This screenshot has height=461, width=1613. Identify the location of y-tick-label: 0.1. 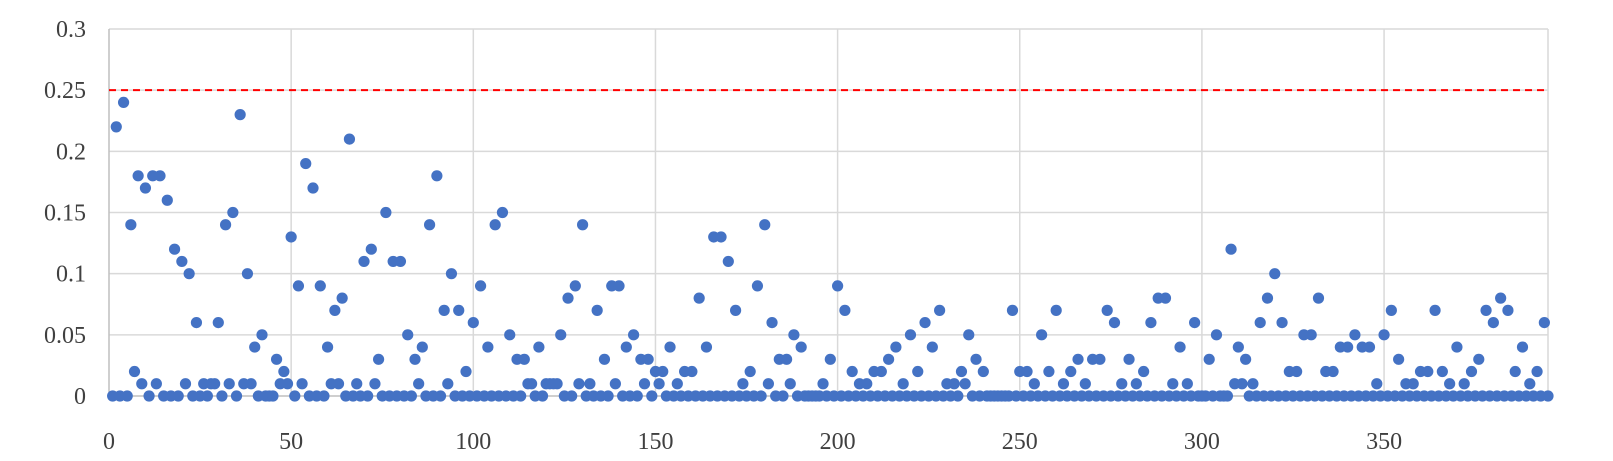
(71, 275).